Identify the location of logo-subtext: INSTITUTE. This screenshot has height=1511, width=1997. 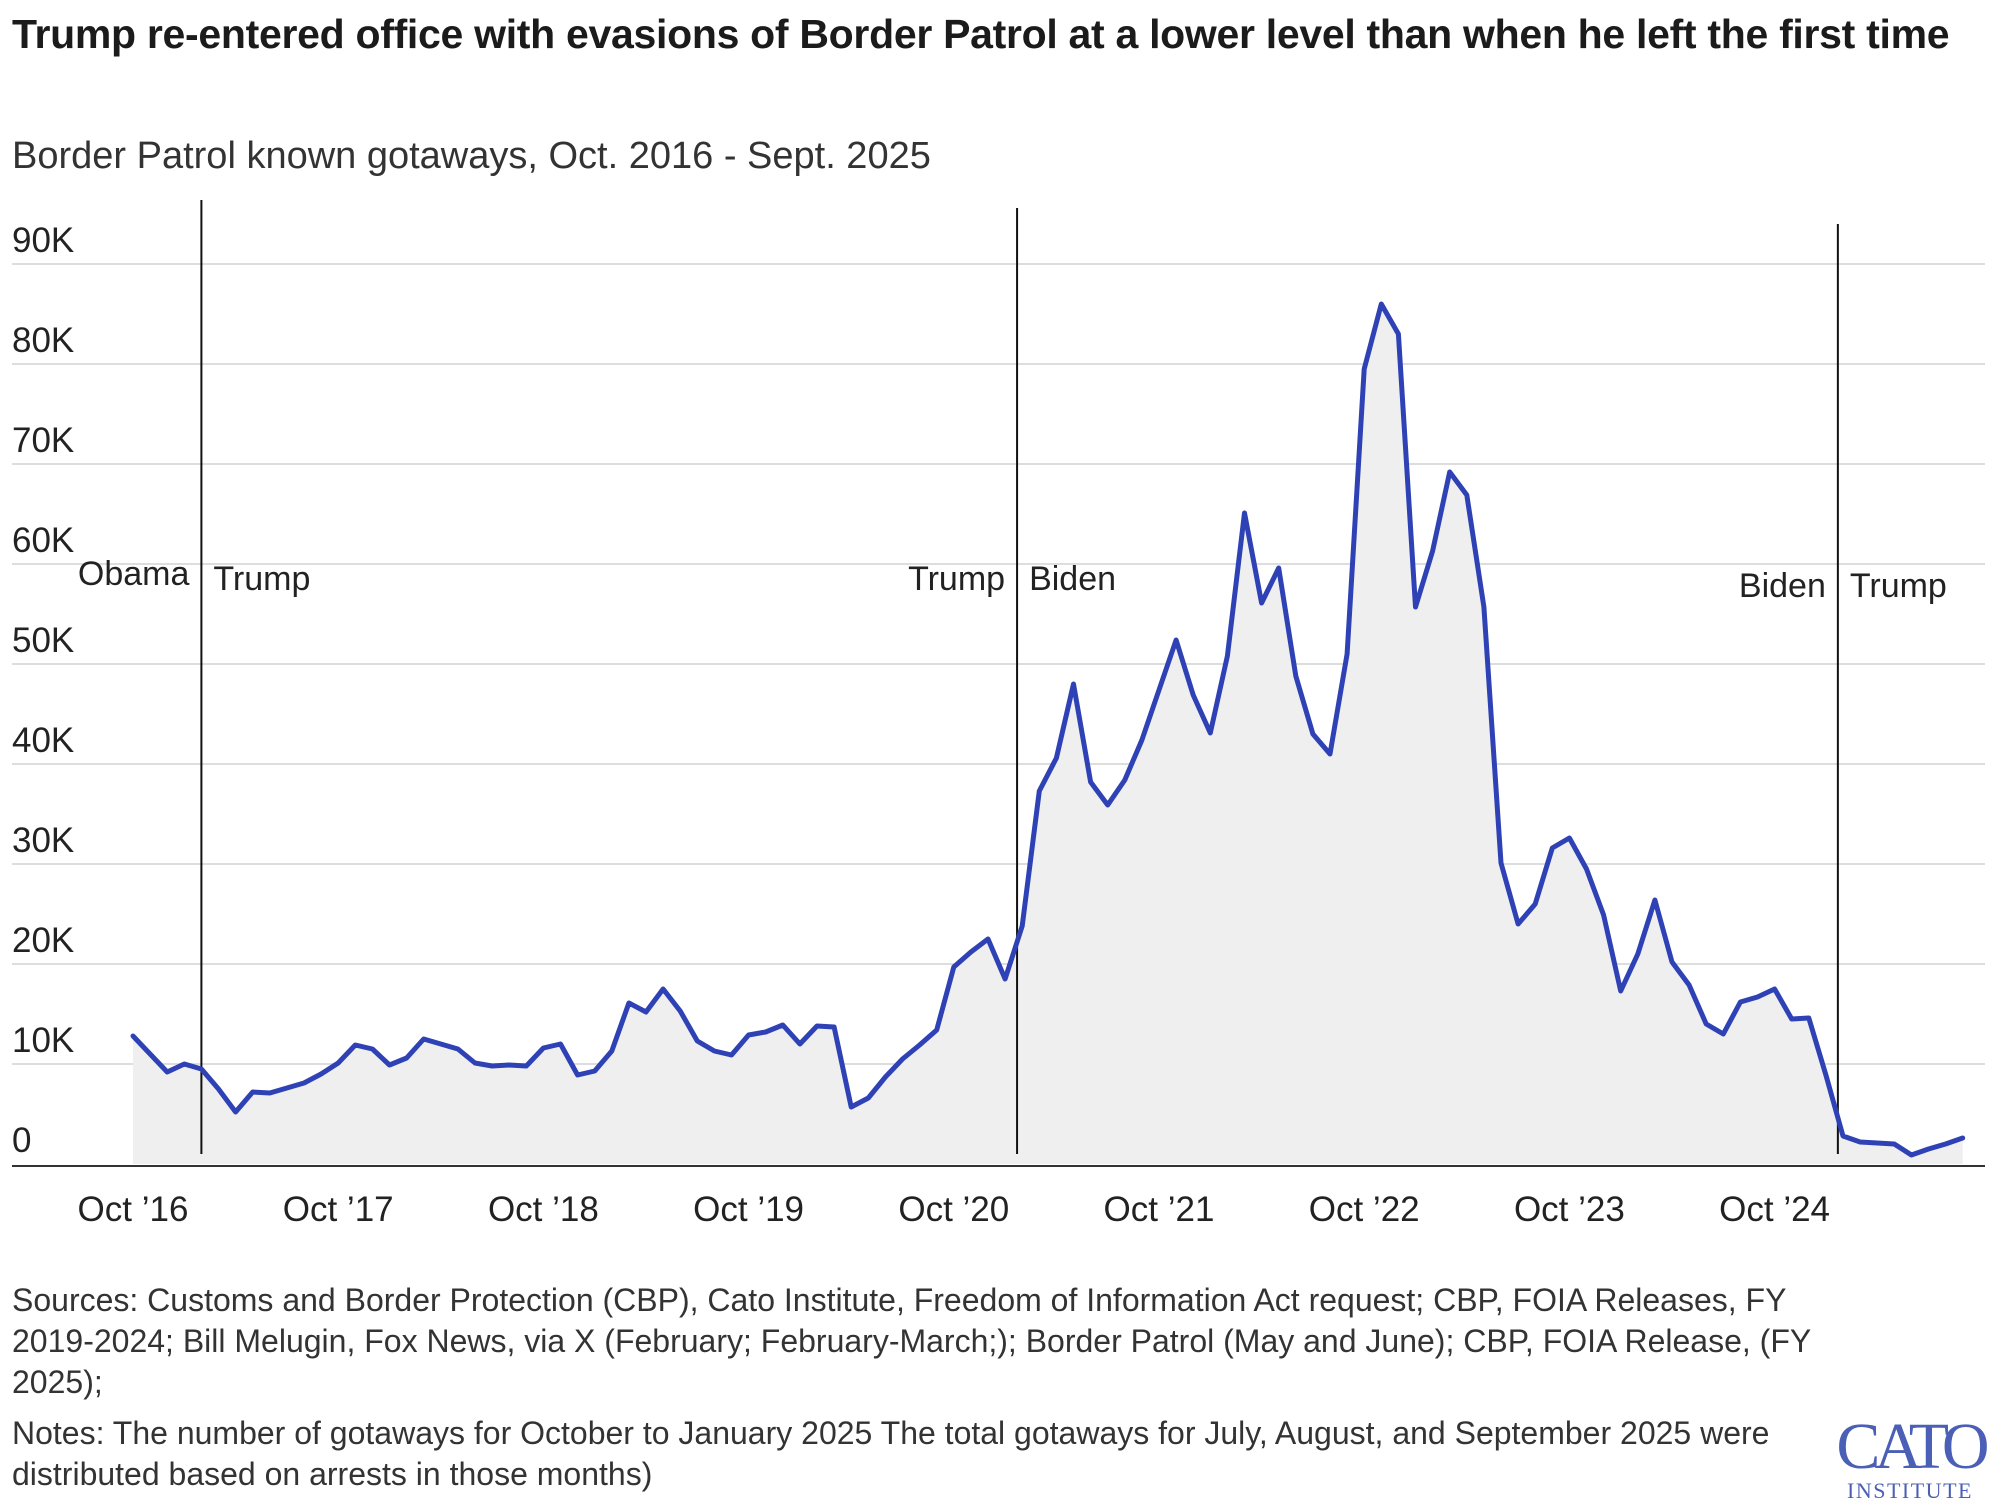
(1910, 1490).